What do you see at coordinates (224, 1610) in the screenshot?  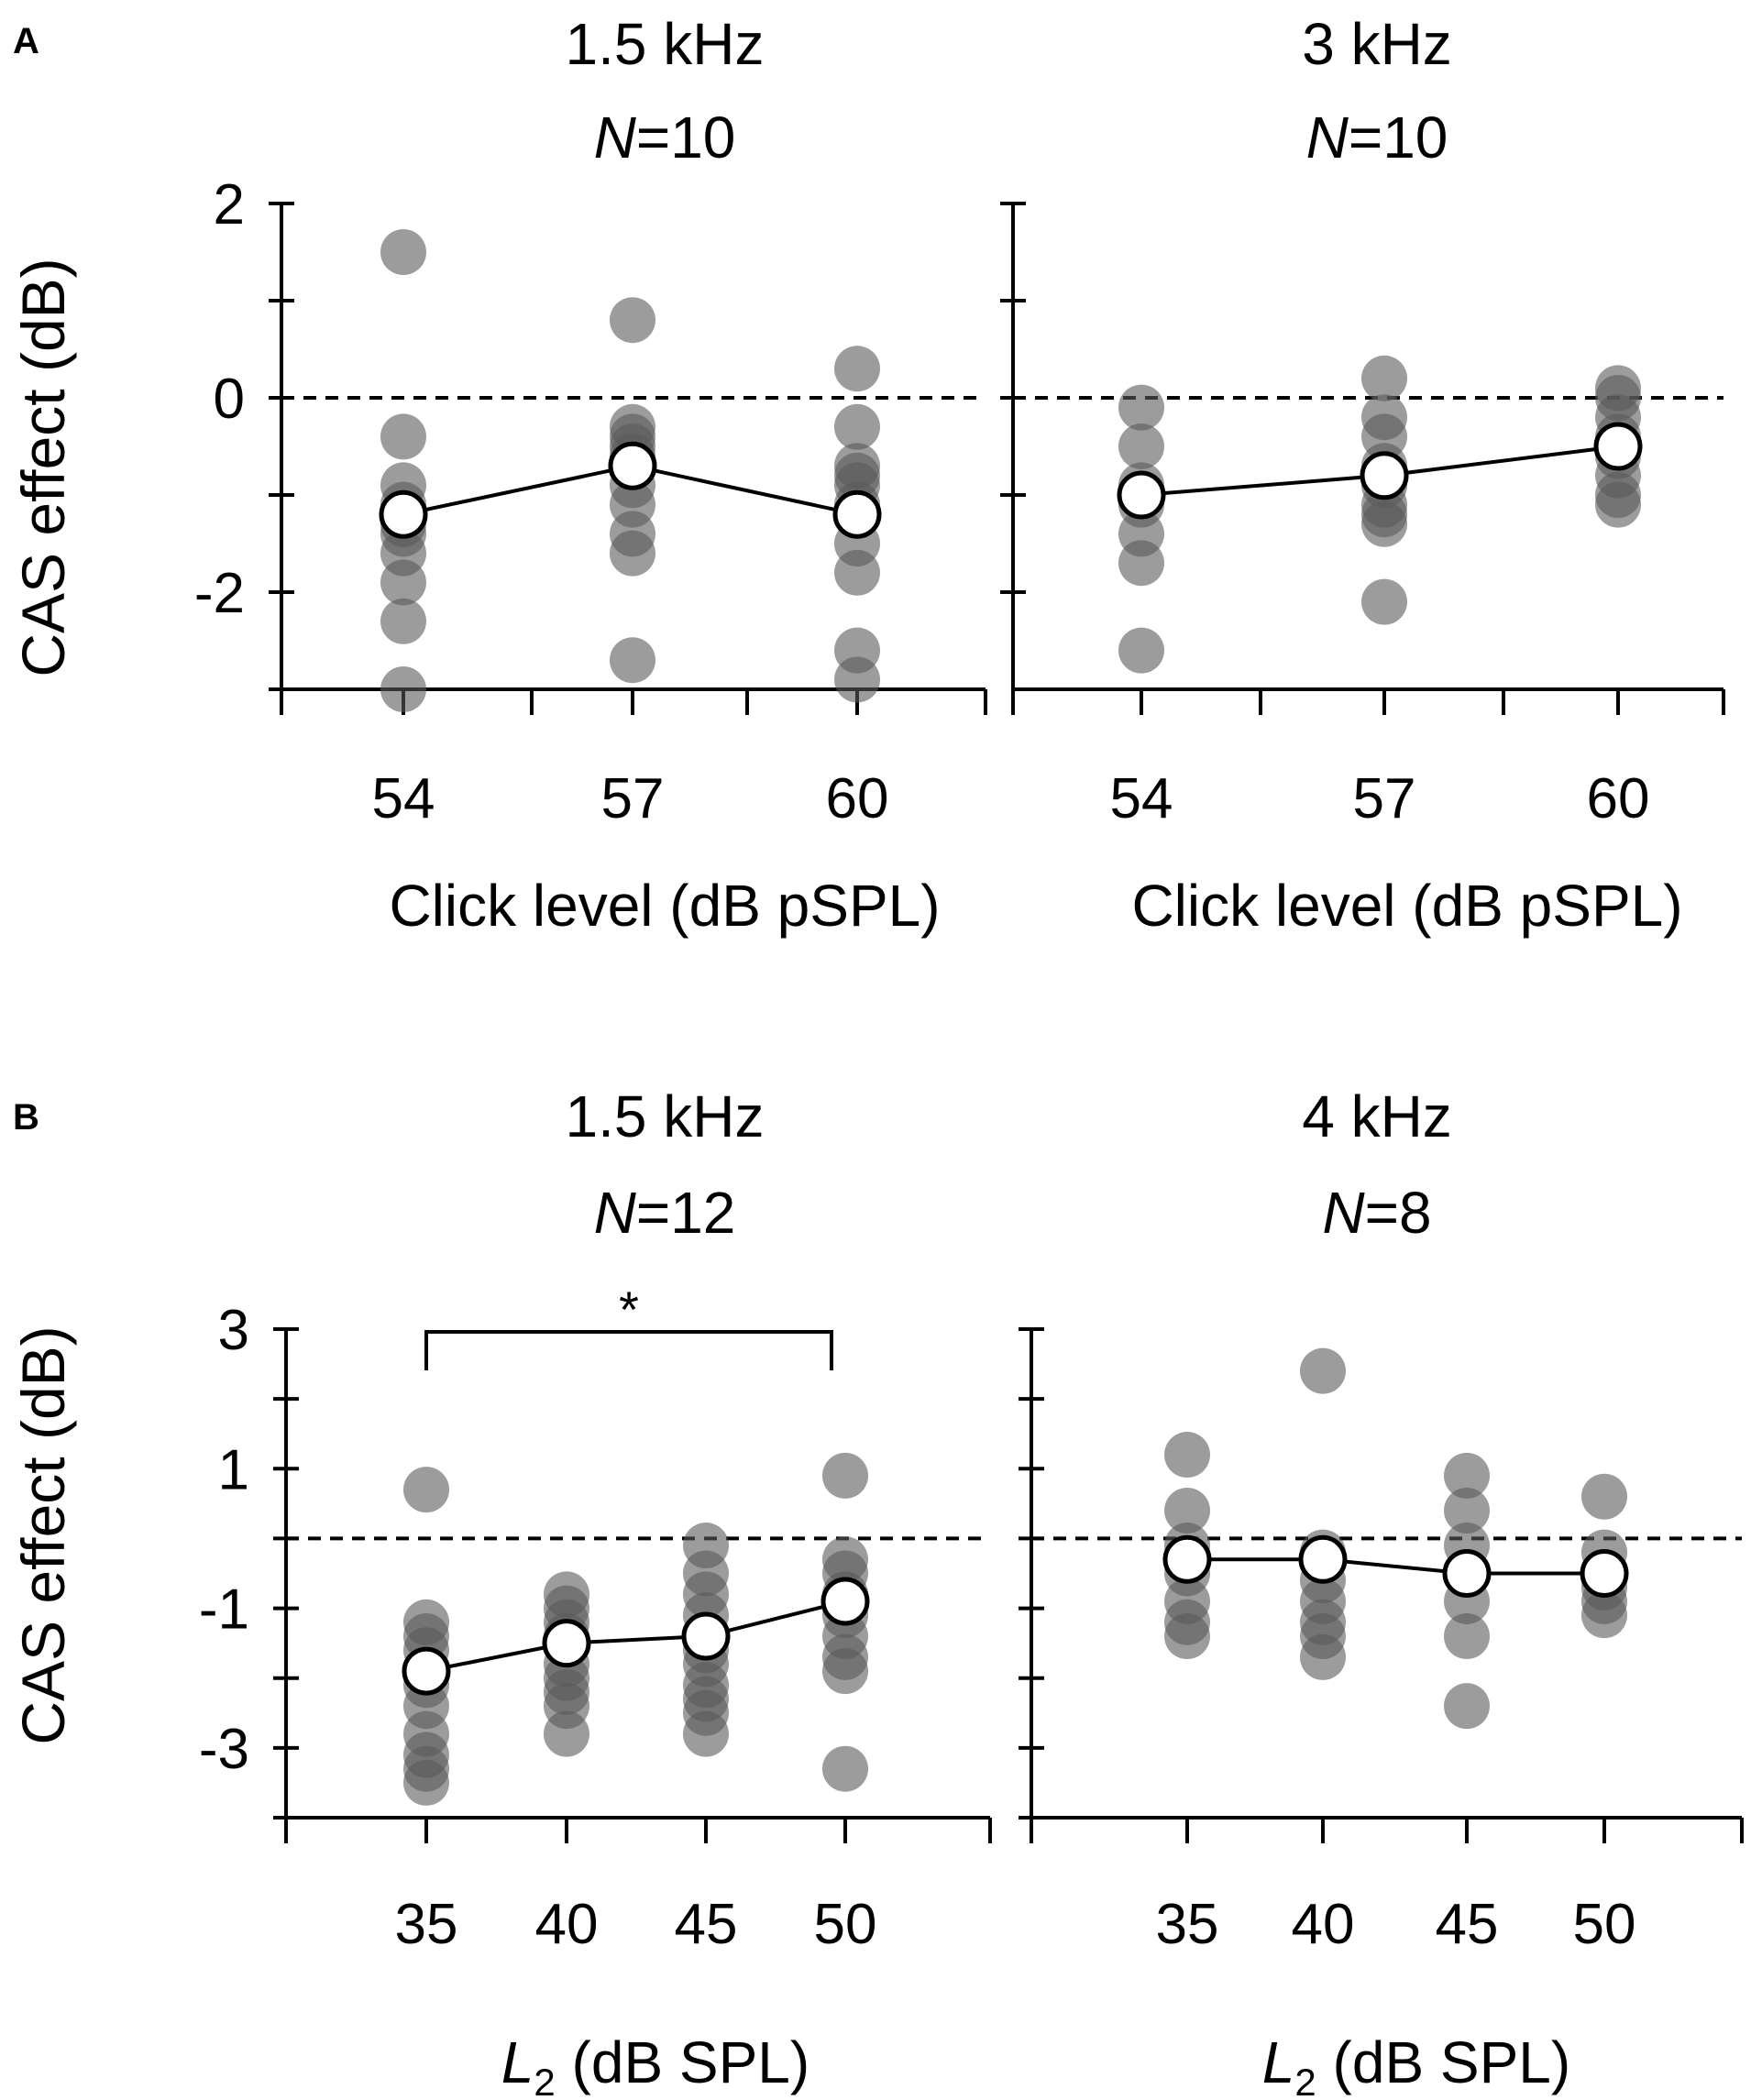 I see `y-tick-label: -1` at bounding box center [224, 1610].